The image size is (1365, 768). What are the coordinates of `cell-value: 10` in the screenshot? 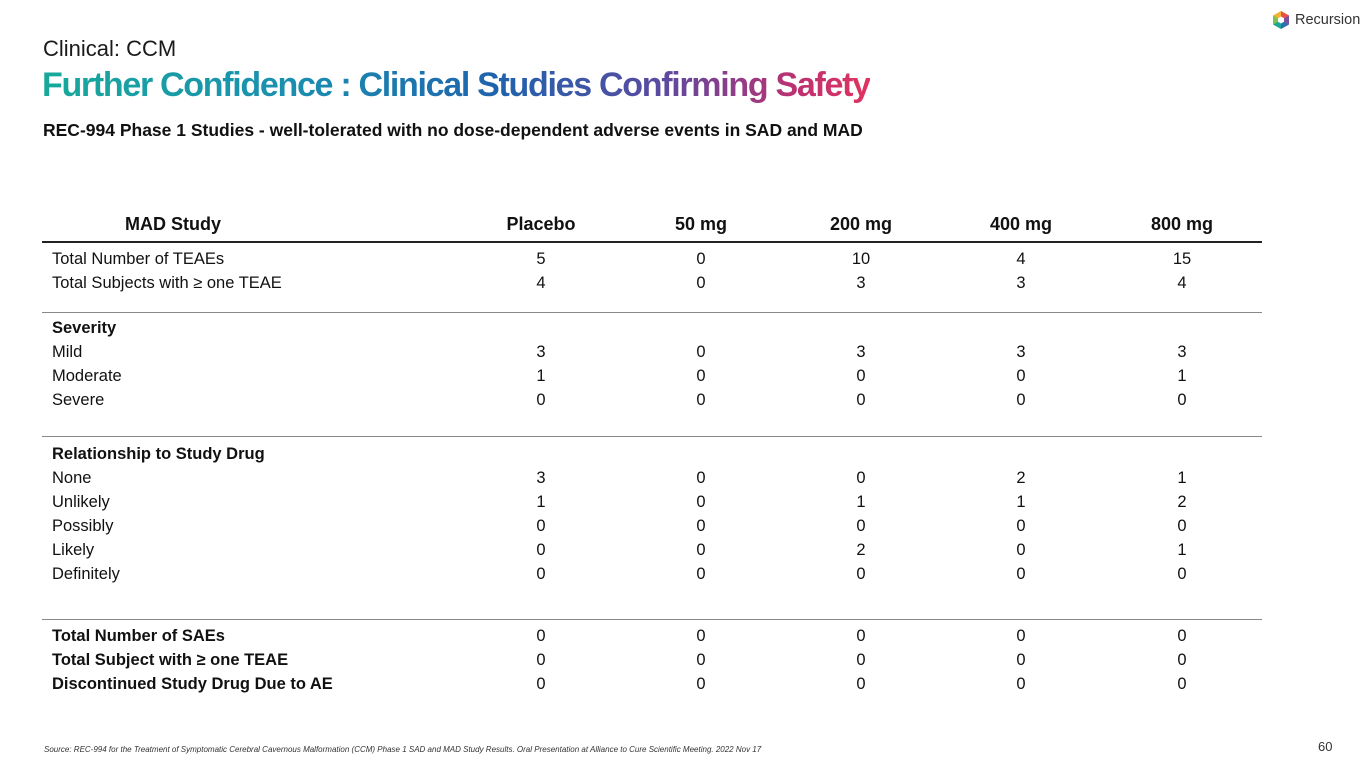 It's located at (861, 259).